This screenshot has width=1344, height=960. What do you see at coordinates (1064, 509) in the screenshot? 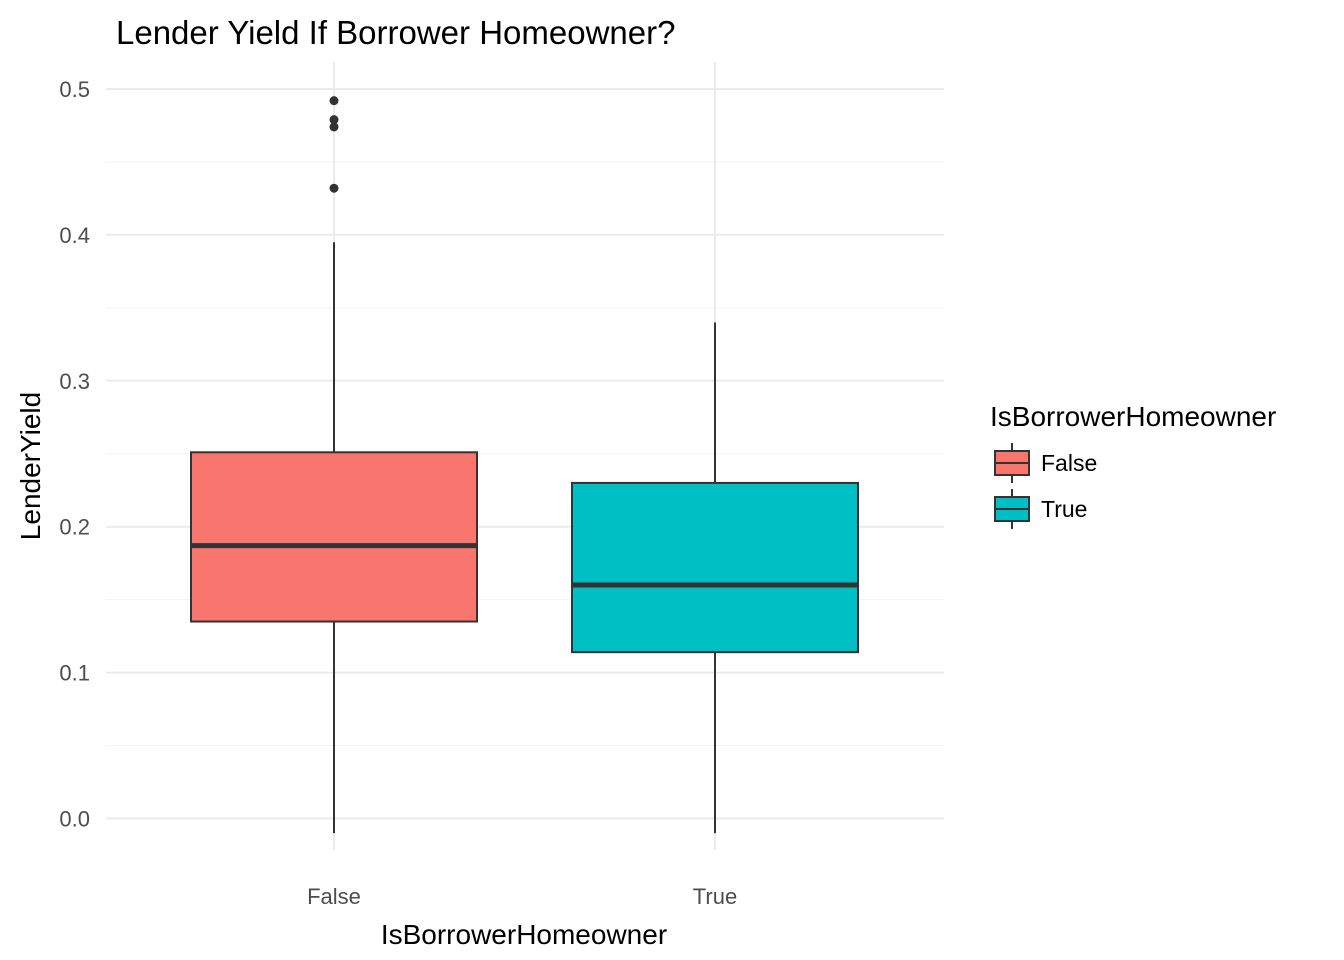
I see `legend-label: True` at bounding box center [1064, 509].